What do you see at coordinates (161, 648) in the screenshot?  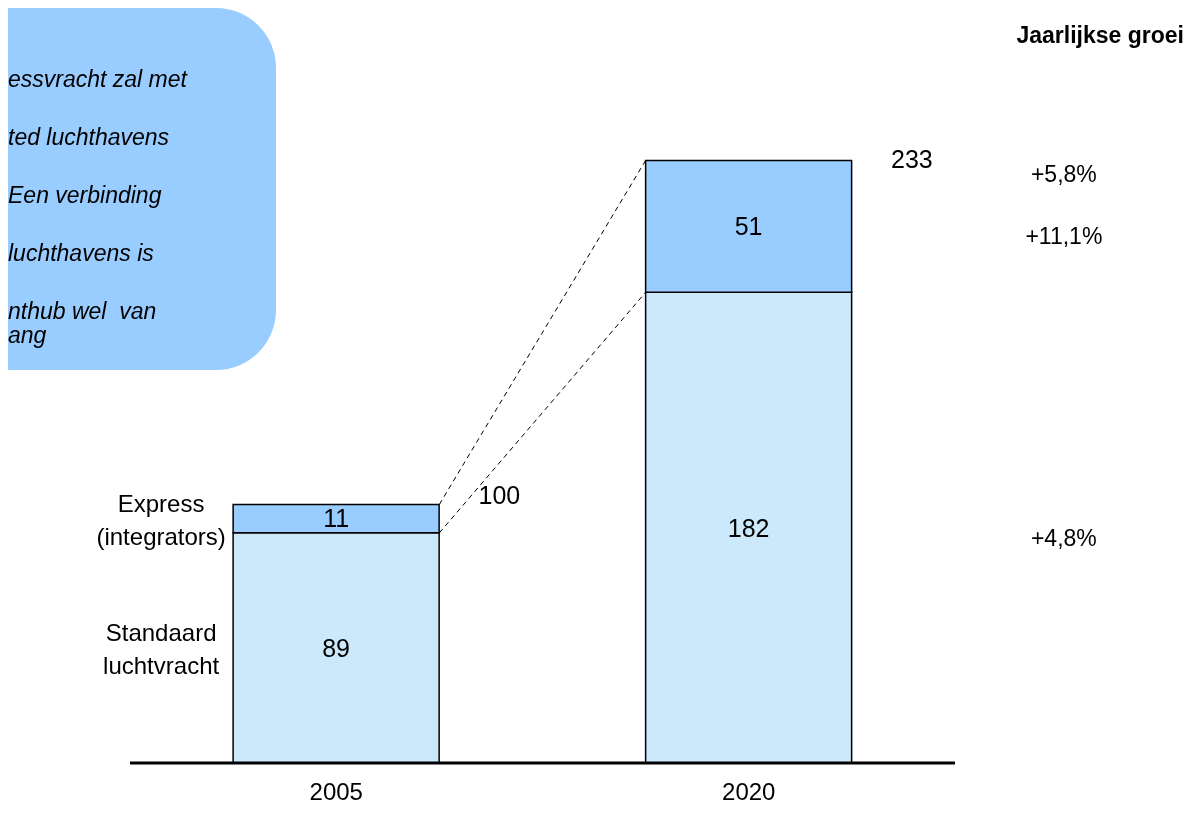 I see `series-label: Standaard luchtvracht` at bounding box center [161, 648].